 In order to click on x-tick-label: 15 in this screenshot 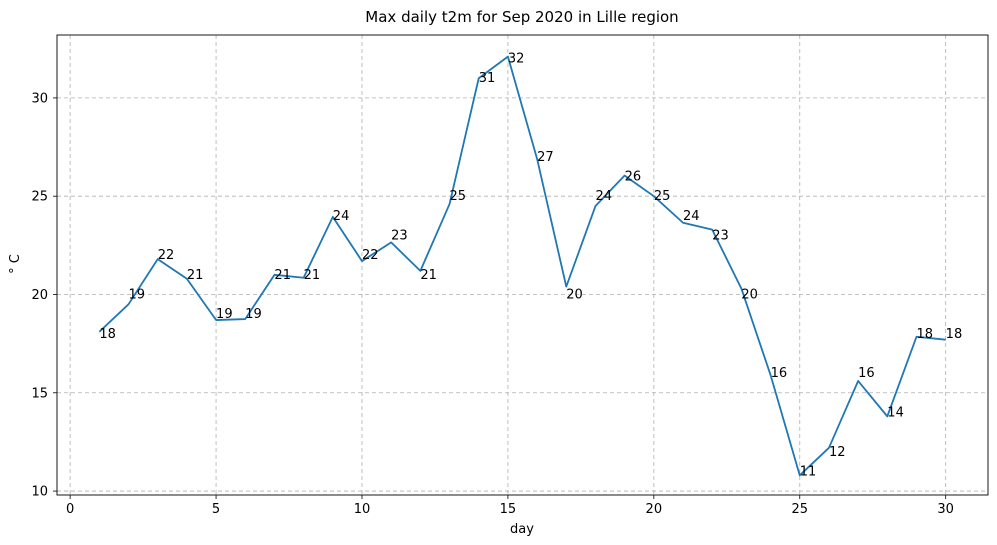, I will do `click(508, 509)`.